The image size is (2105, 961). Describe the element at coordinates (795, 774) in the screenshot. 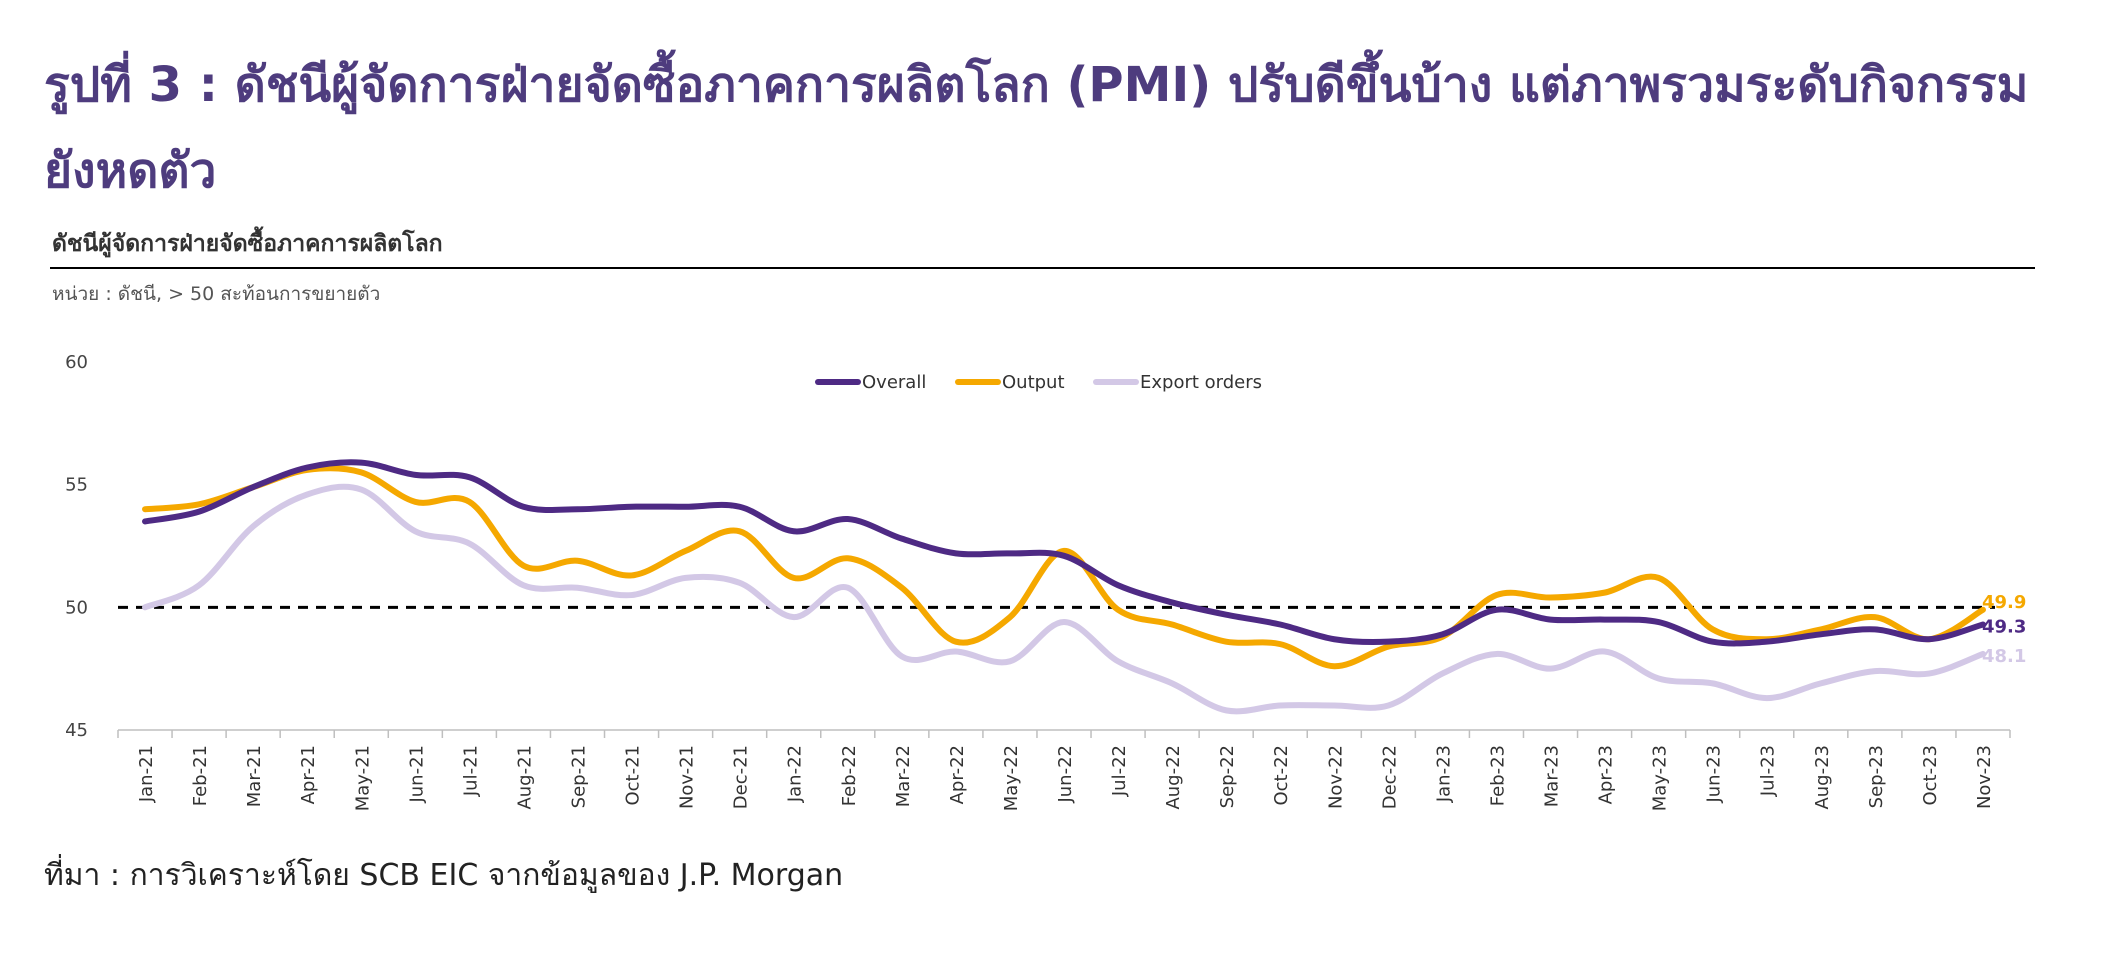

I see `x-tick-label: Jan-22` at that location.